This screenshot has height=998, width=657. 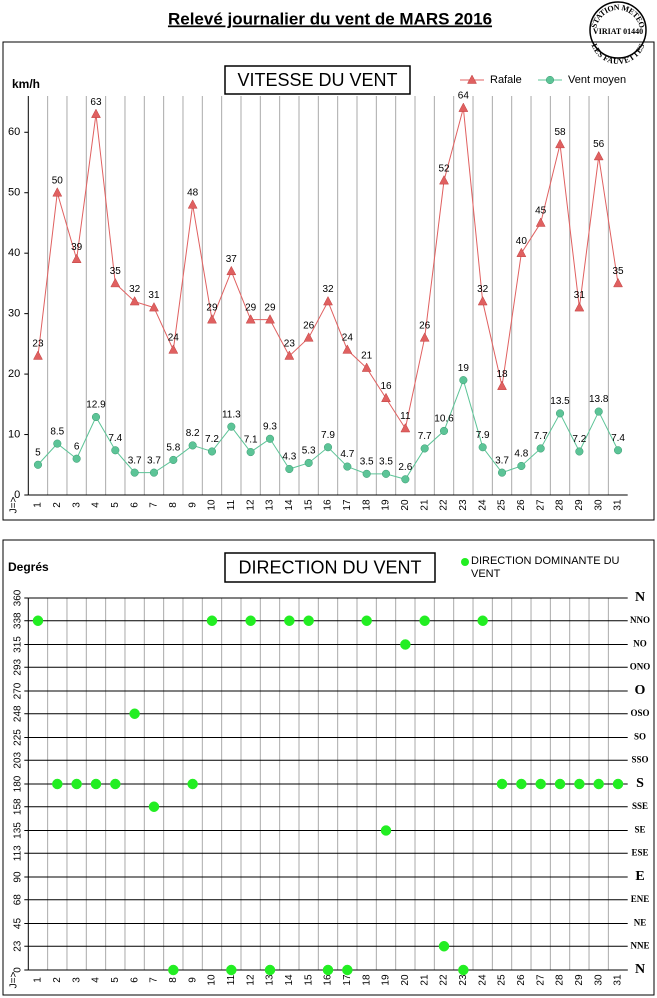 What do you see at coordinates (560, 505) in the screenshot?
I see `x-tick-label: 28` at bounding box center [560, 505].